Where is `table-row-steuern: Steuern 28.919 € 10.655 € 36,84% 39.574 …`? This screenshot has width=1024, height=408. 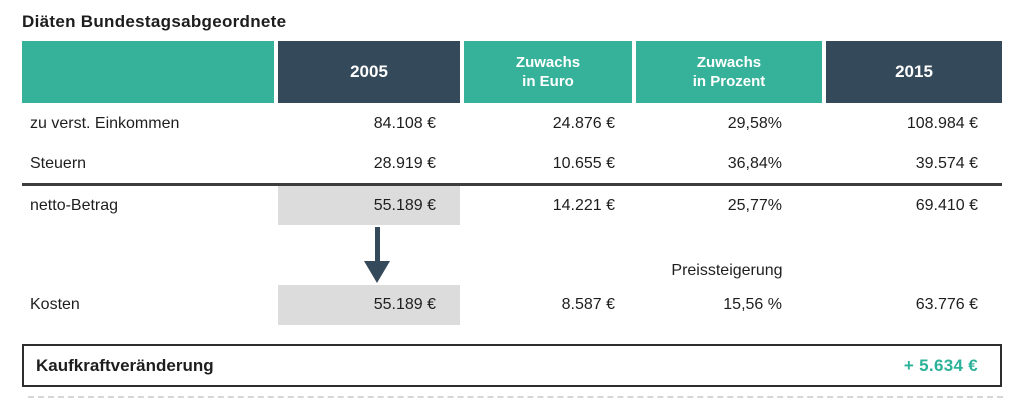 table-row-steuern: Steuern 28.919 € 10.655 € 36,84% 39.574 … is located at coordinates (512, 164).